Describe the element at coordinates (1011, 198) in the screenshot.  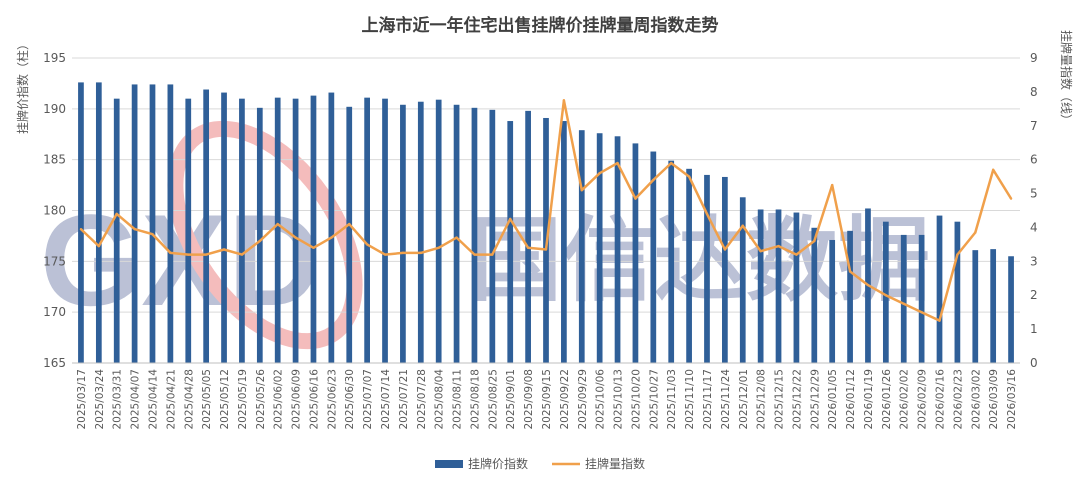
I see `line-point-2026/03/16` at that location.